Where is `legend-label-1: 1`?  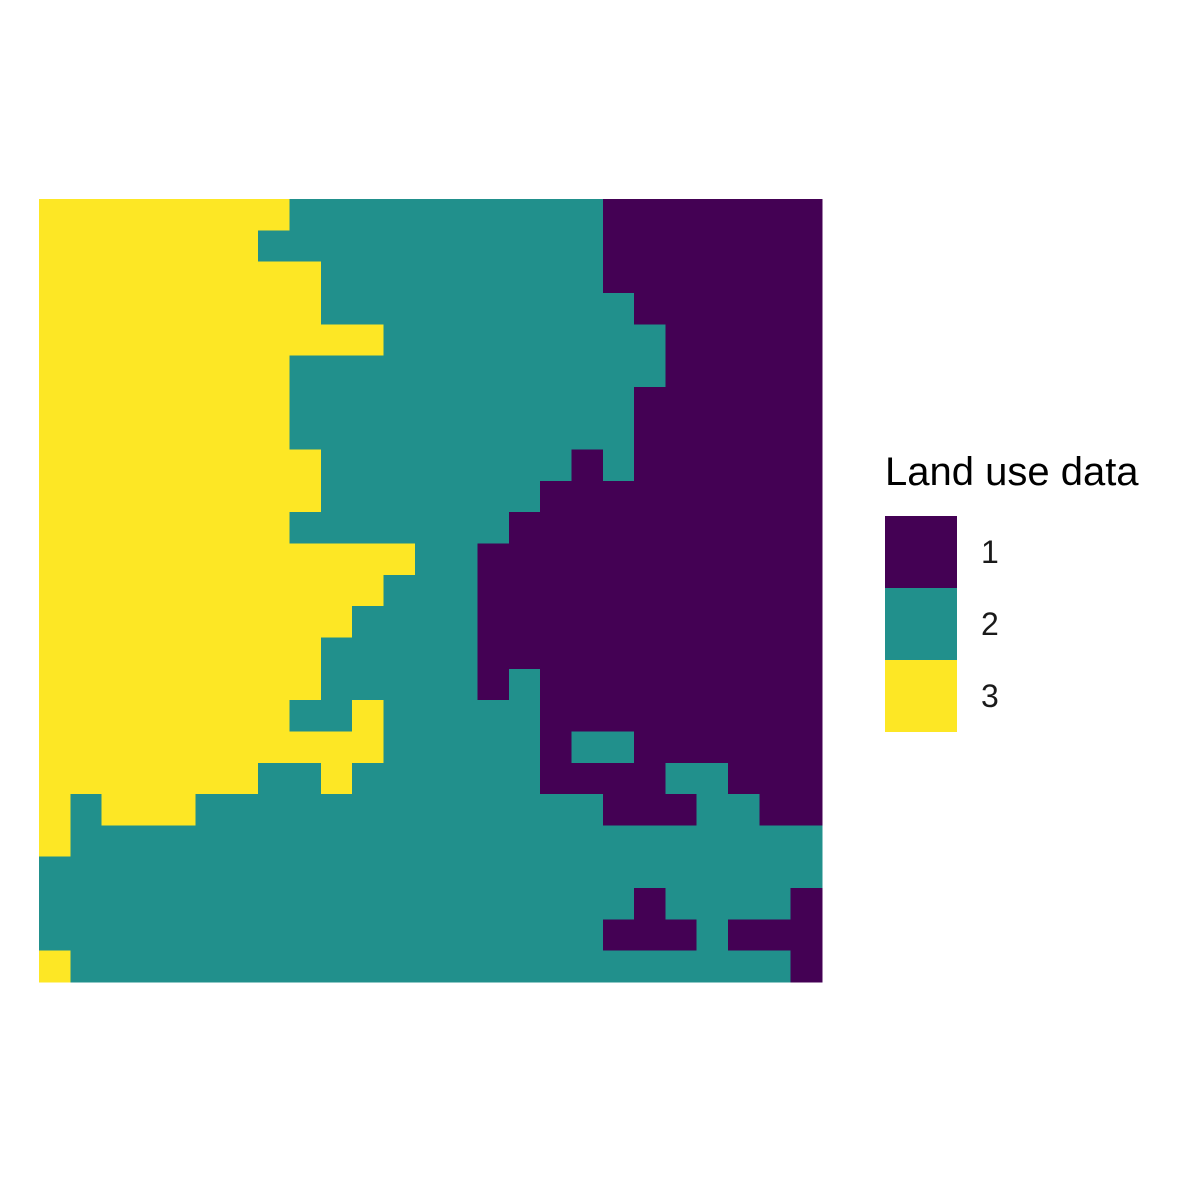 legend-label-1: 1 is located at coordinates (990, 551).